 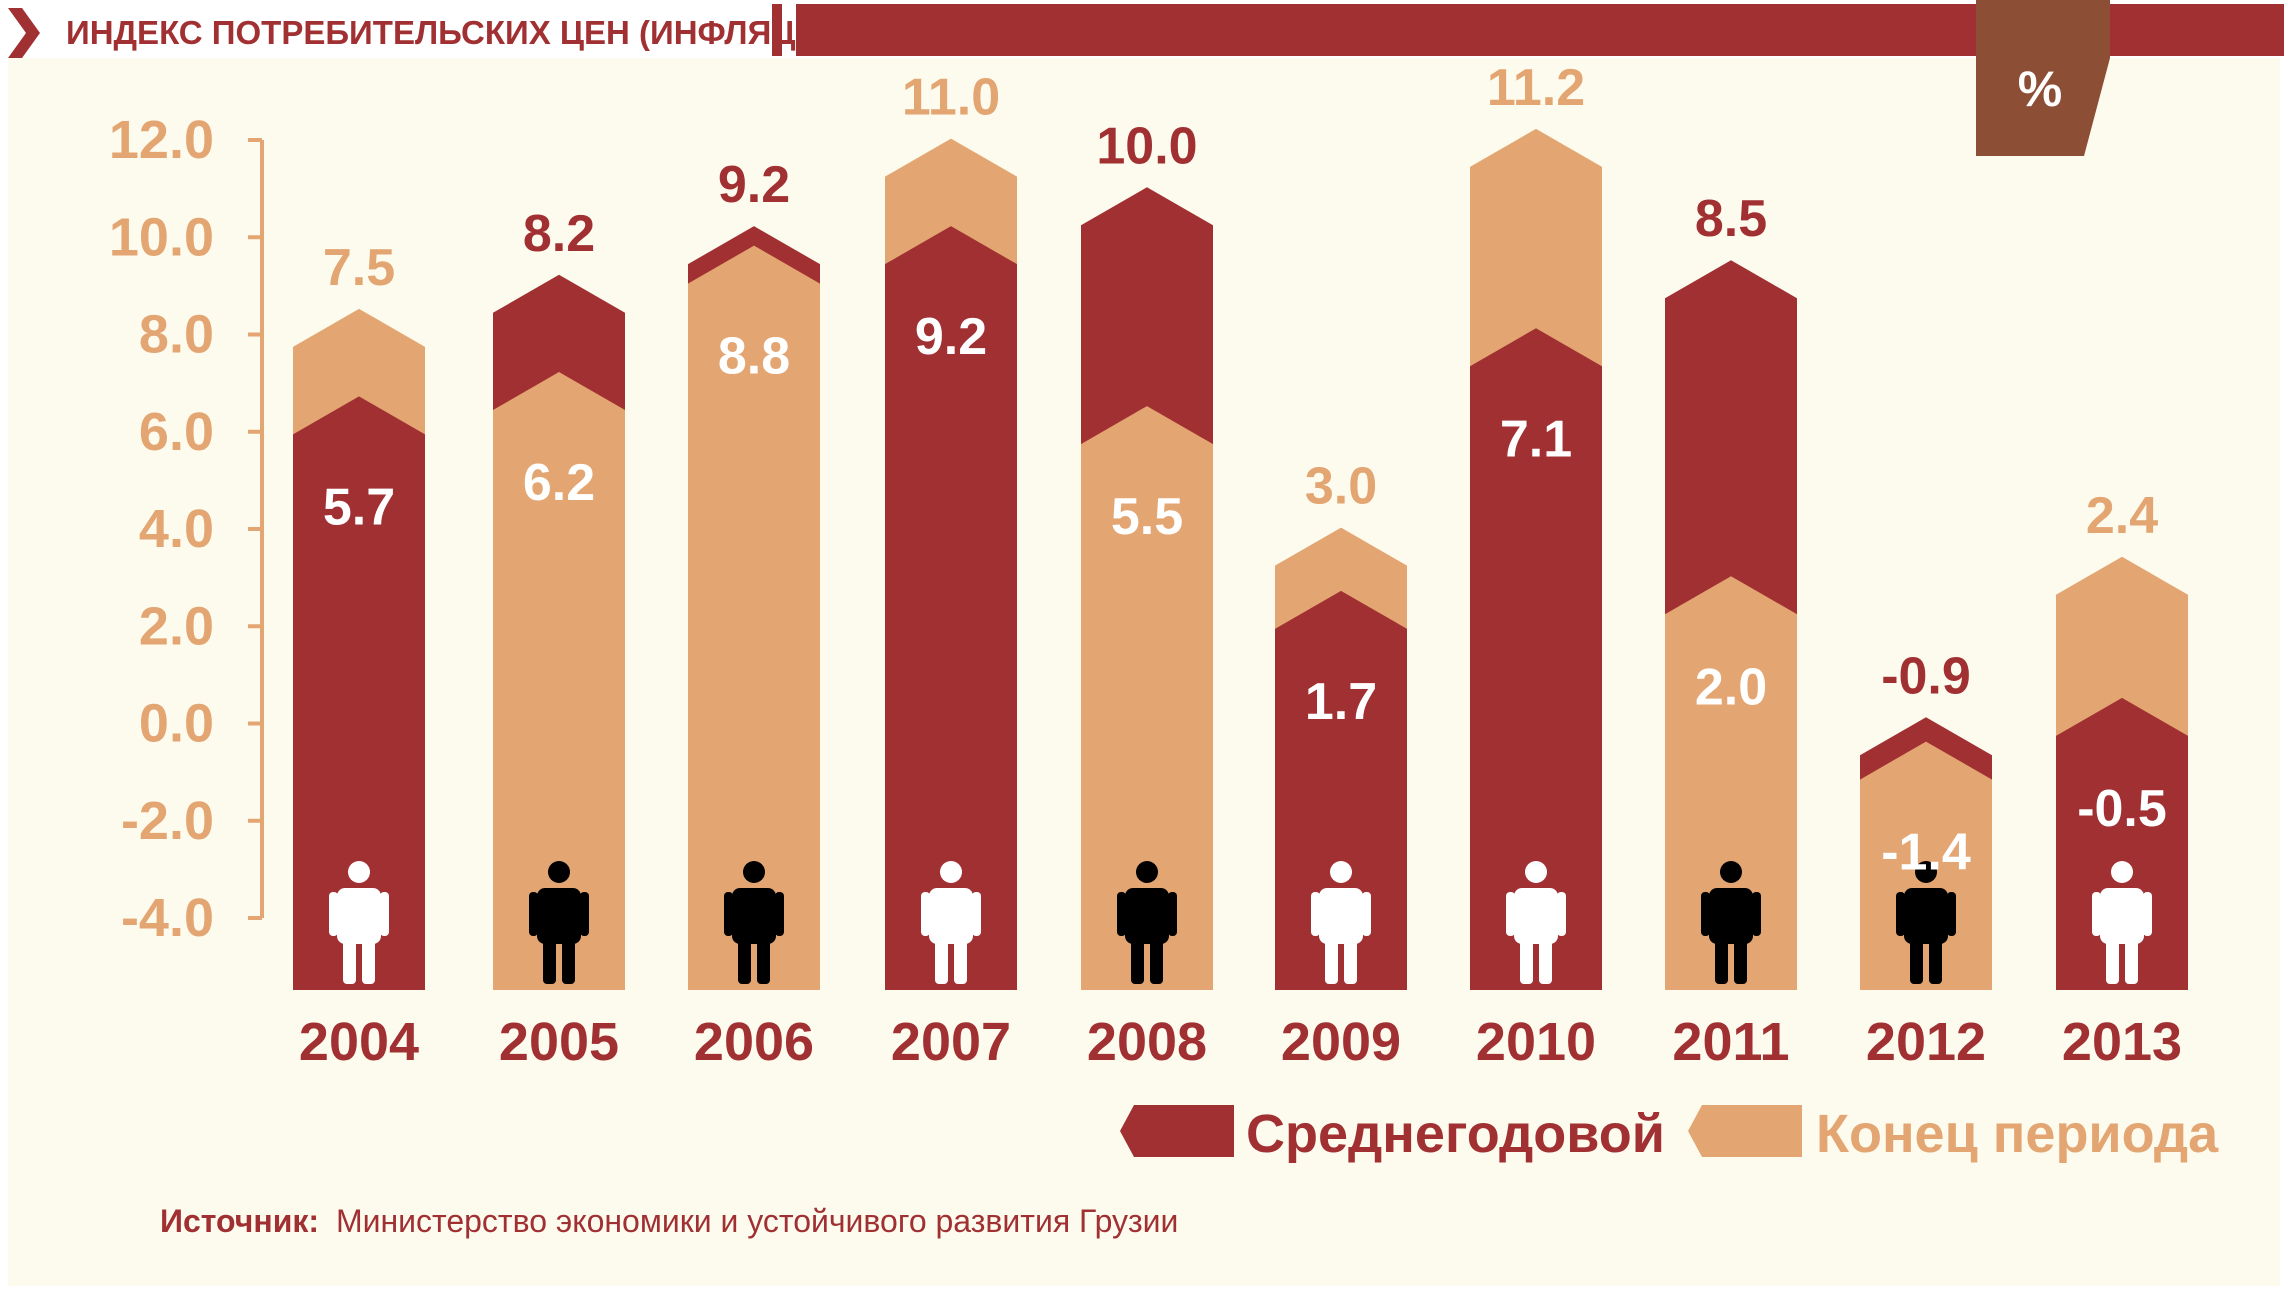 What do you see at coordinates (1240, 1042) in the screenshot?
I see `x-axis-labels: 2004 2005 2006 2007 2008 2009 2010 2011 2012 2013` at bounding box center [1240, 1042].